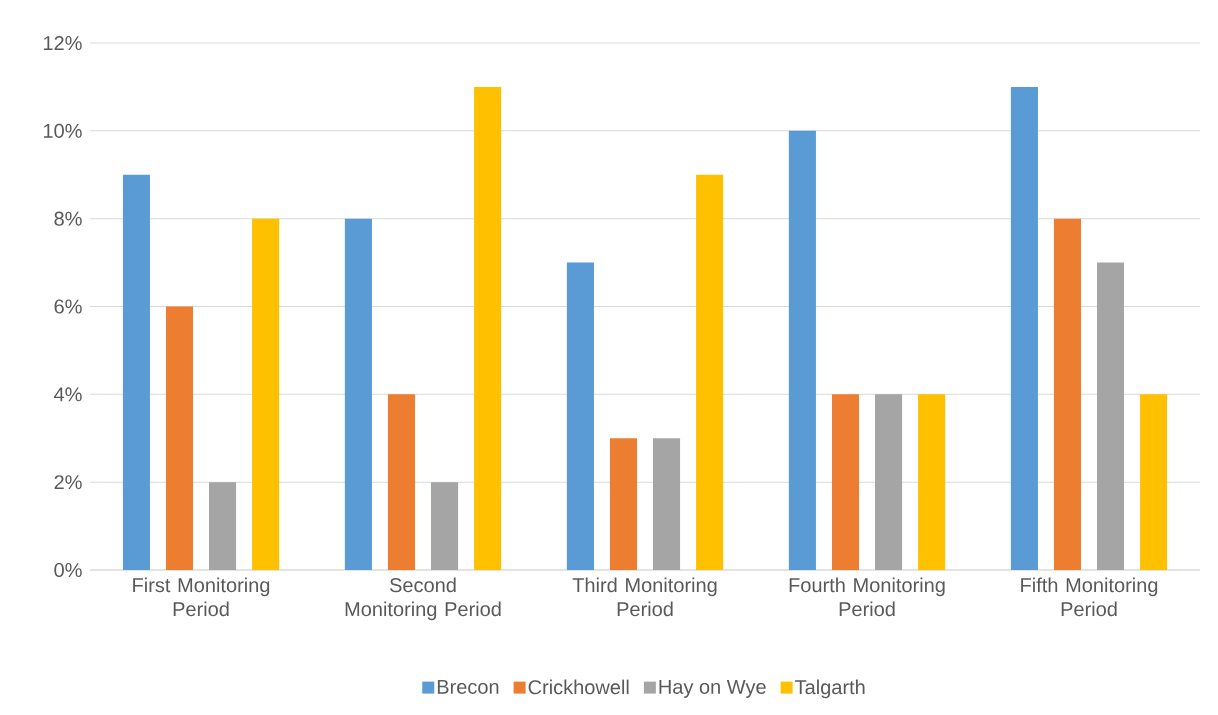 Image resolution: width=1218 pixels, height=715 pixels. I want to click on y-tick-label: 8%, so click(68, 218).